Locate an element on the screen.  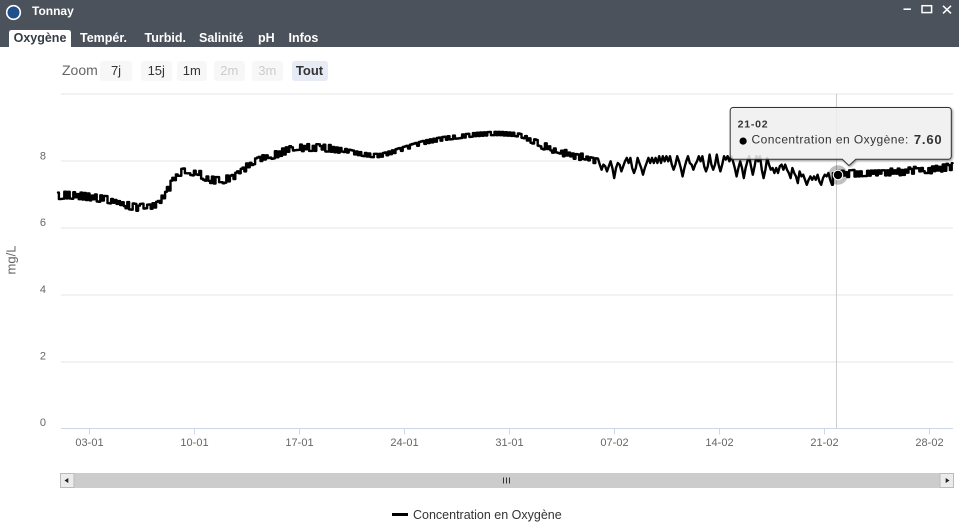
svg-text: 8 is located at coordinates (43, 157).